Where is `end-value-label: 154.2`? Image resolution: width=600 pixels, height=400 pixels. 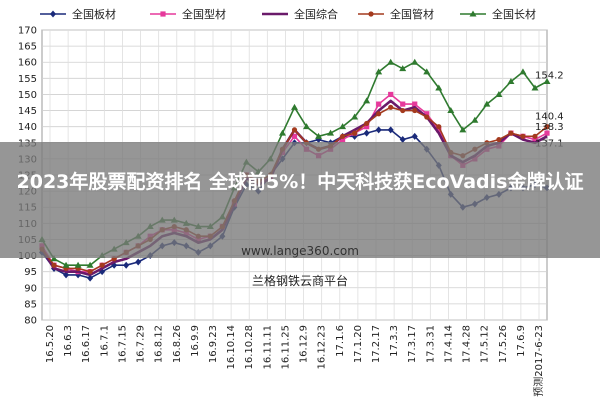
end-value-label: 154.2 is located at coordinates (549, 76).